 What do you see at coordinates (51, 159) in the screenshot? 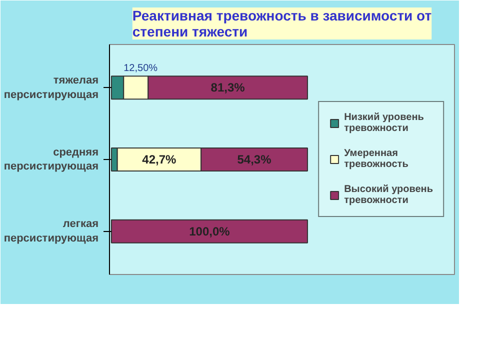
I see `y-tick-label: средняя персистирующая` at bounding box center [51, 159].